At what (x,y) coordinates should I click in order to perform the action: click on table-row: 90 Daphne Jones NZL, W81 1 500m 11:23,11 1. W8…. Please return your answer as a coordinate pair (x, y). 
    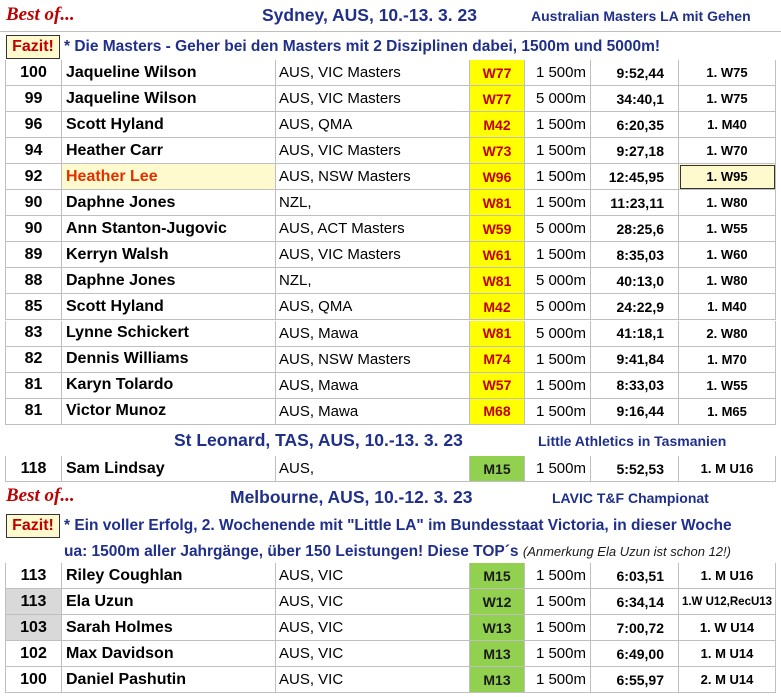
    Looking at the image, I should click on (390, 203).